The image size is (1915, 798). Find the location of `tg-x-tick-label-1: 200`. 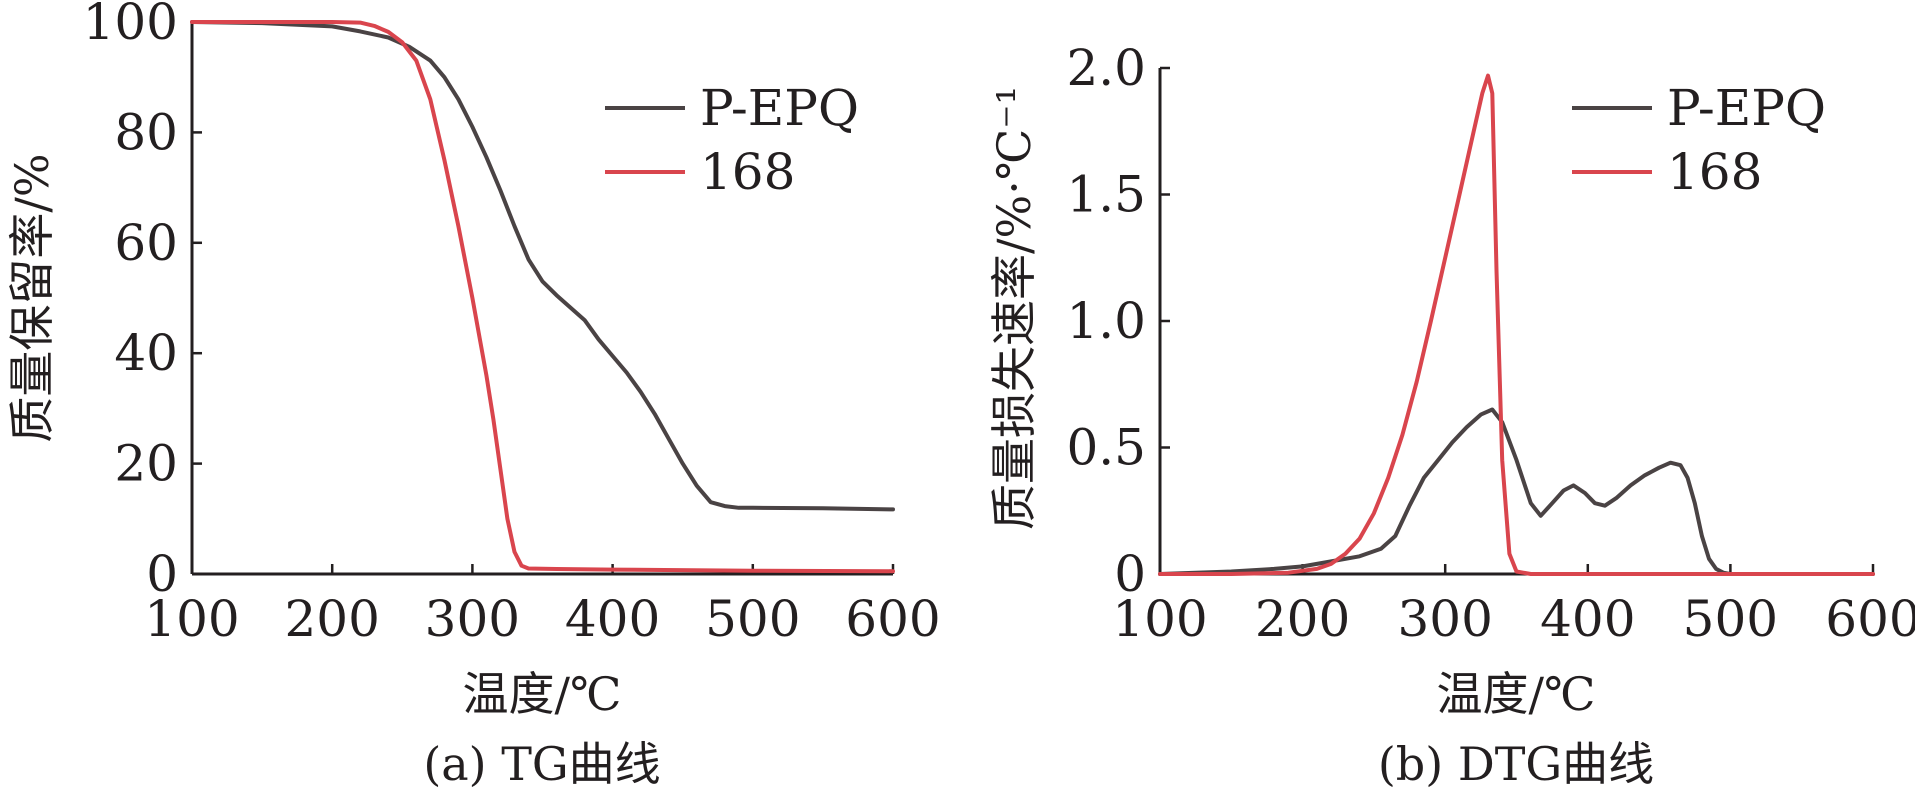

tg-x-tick-label-1: 200 is located at coordinates (331, 619).